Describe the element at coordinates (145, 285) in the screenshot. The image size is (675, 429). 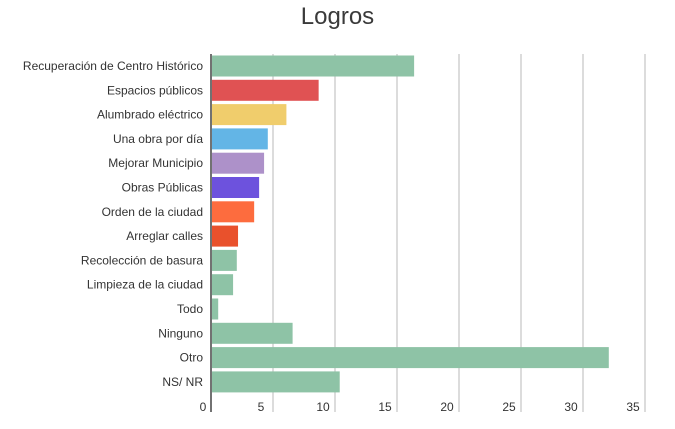
I see `category-label-10: Limpieza de la ciudad` at that location.